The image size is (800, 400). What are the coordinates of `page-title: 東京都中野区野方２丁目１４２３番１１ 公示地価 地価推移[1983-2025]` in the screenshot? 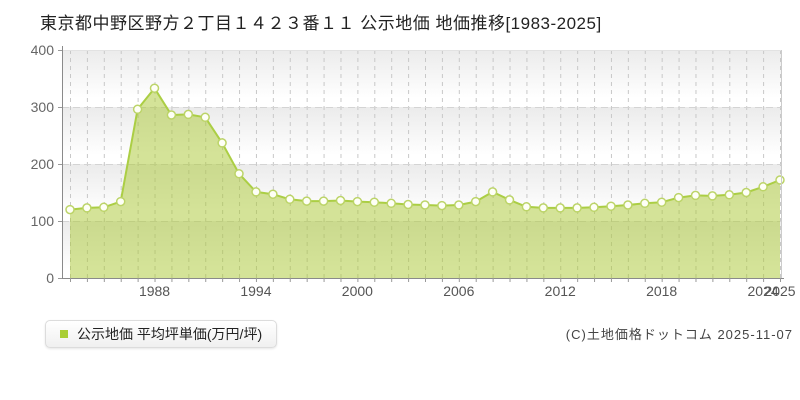 It's located at (321, 23).